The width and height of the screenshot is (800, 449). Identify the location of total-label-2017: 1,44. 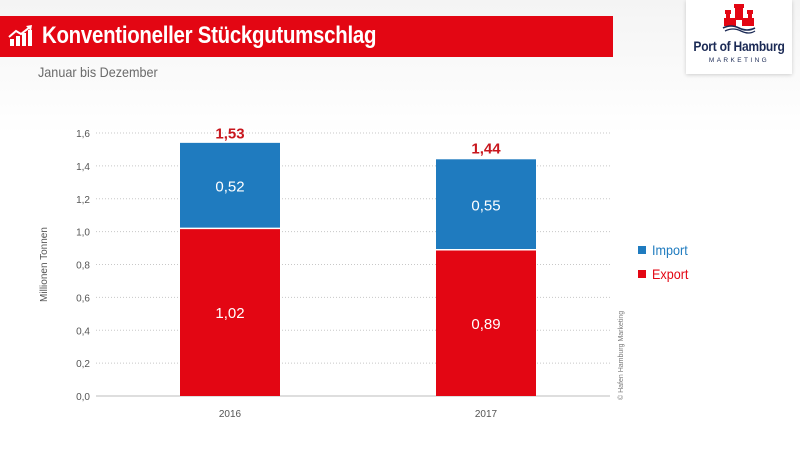
(486, 148).